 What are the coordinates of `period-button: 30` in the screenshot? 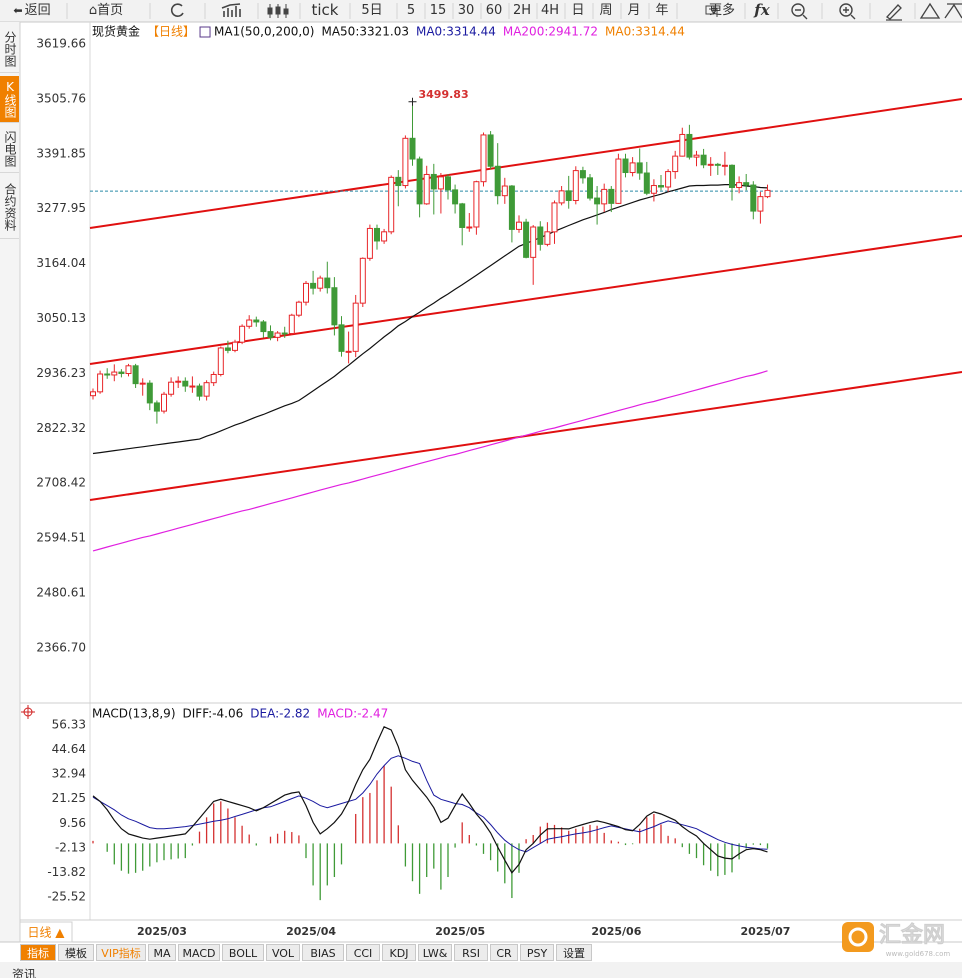 It's located at (466, 10).